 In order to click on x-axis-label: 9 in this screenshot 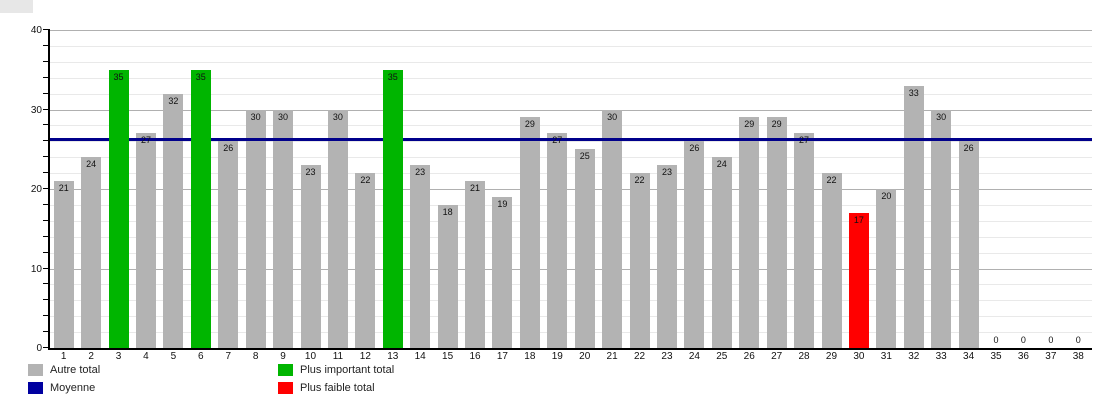, I will do `click(283, 356)`.